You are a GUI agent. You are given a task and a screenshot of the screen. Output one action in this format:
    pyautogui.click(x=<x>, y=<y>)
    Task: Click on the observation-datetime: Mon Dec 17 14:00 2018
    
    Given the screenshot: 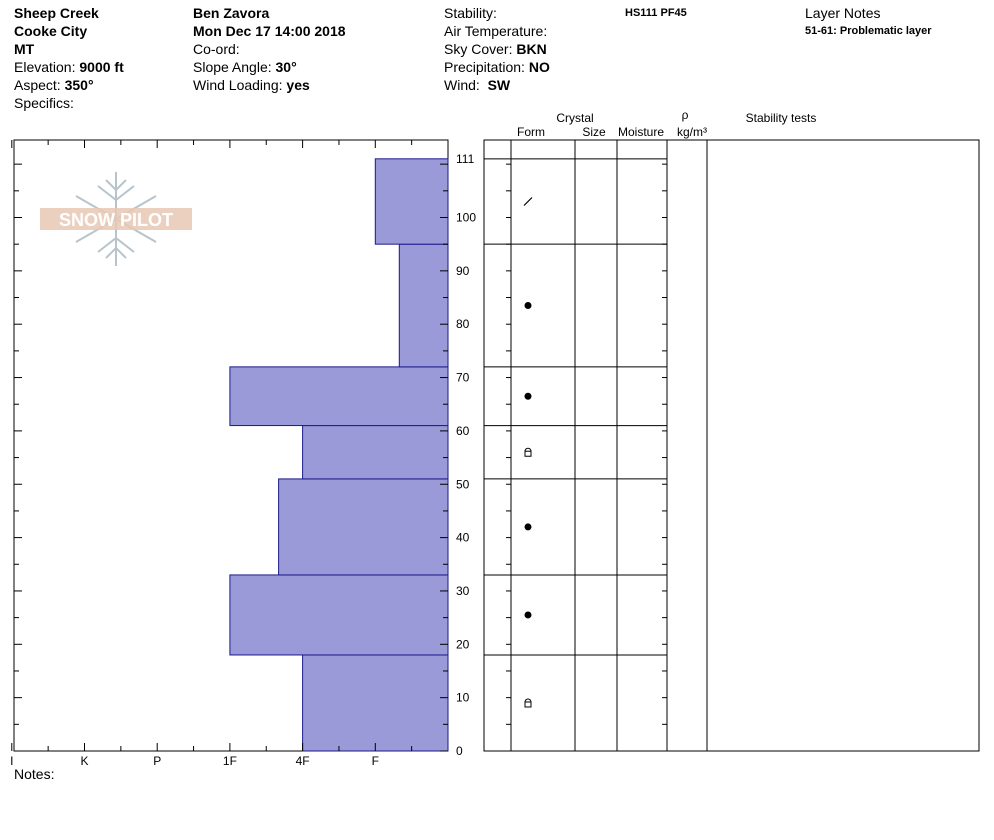 What is the action you would take?
    pyautogui.click(x=269, y=31)
    